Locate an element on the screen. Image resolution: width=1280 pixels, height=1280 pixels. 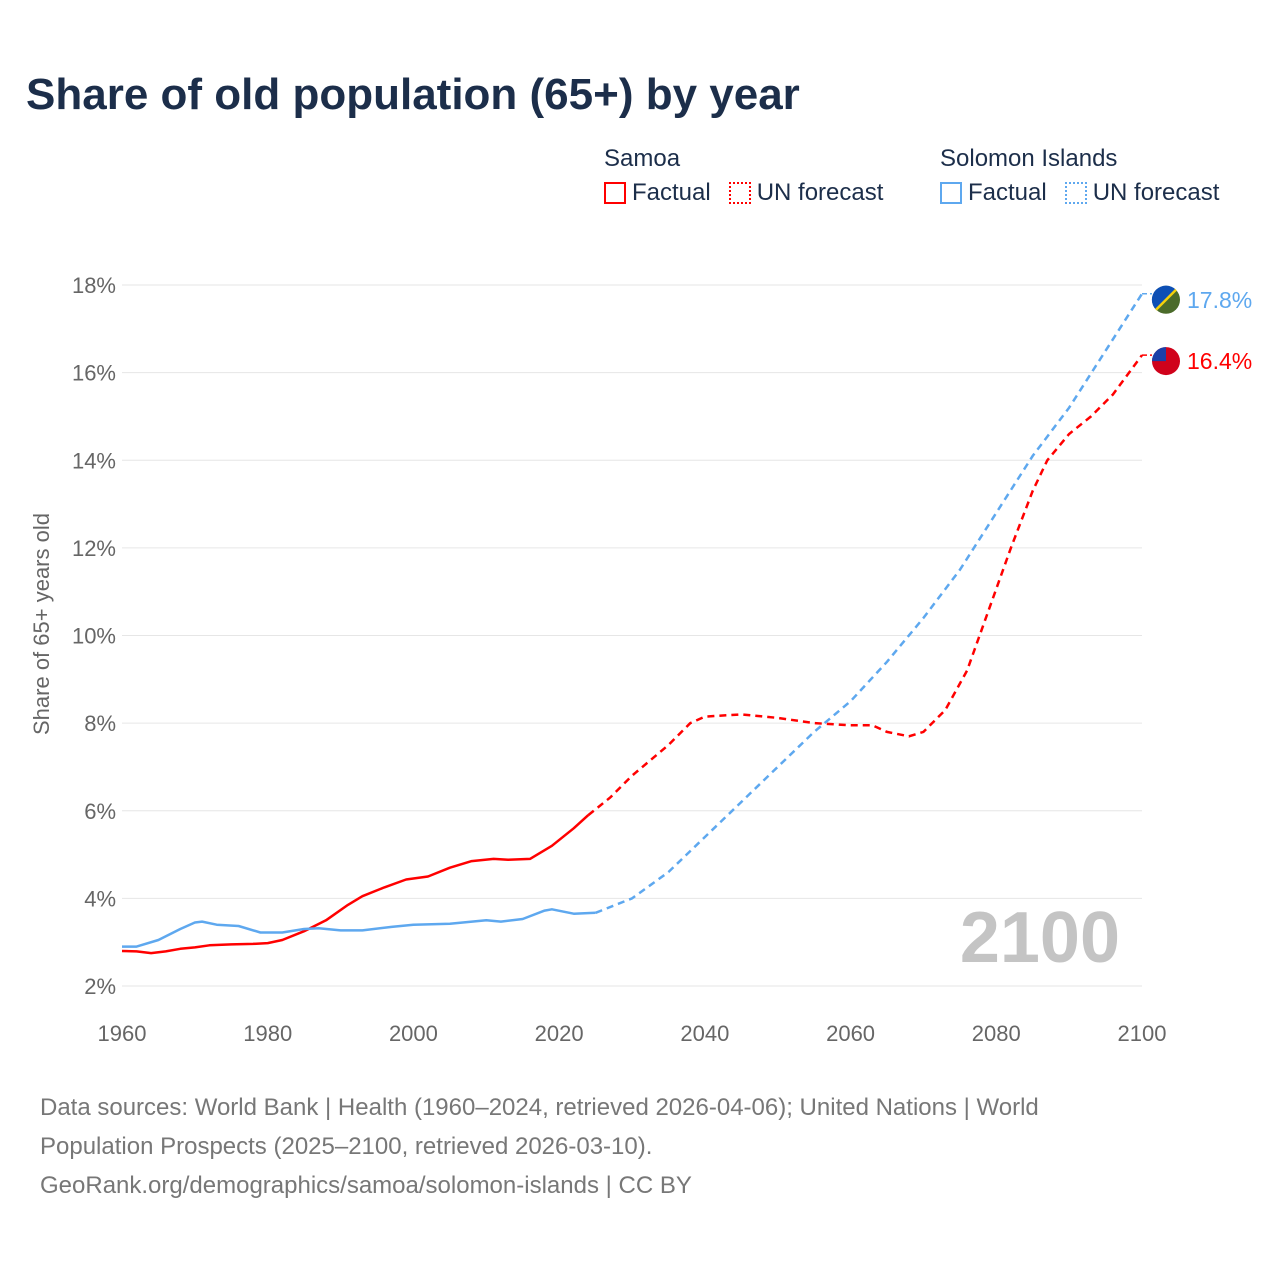
y-tick-label: 12% is located at coordinates (94, 548).